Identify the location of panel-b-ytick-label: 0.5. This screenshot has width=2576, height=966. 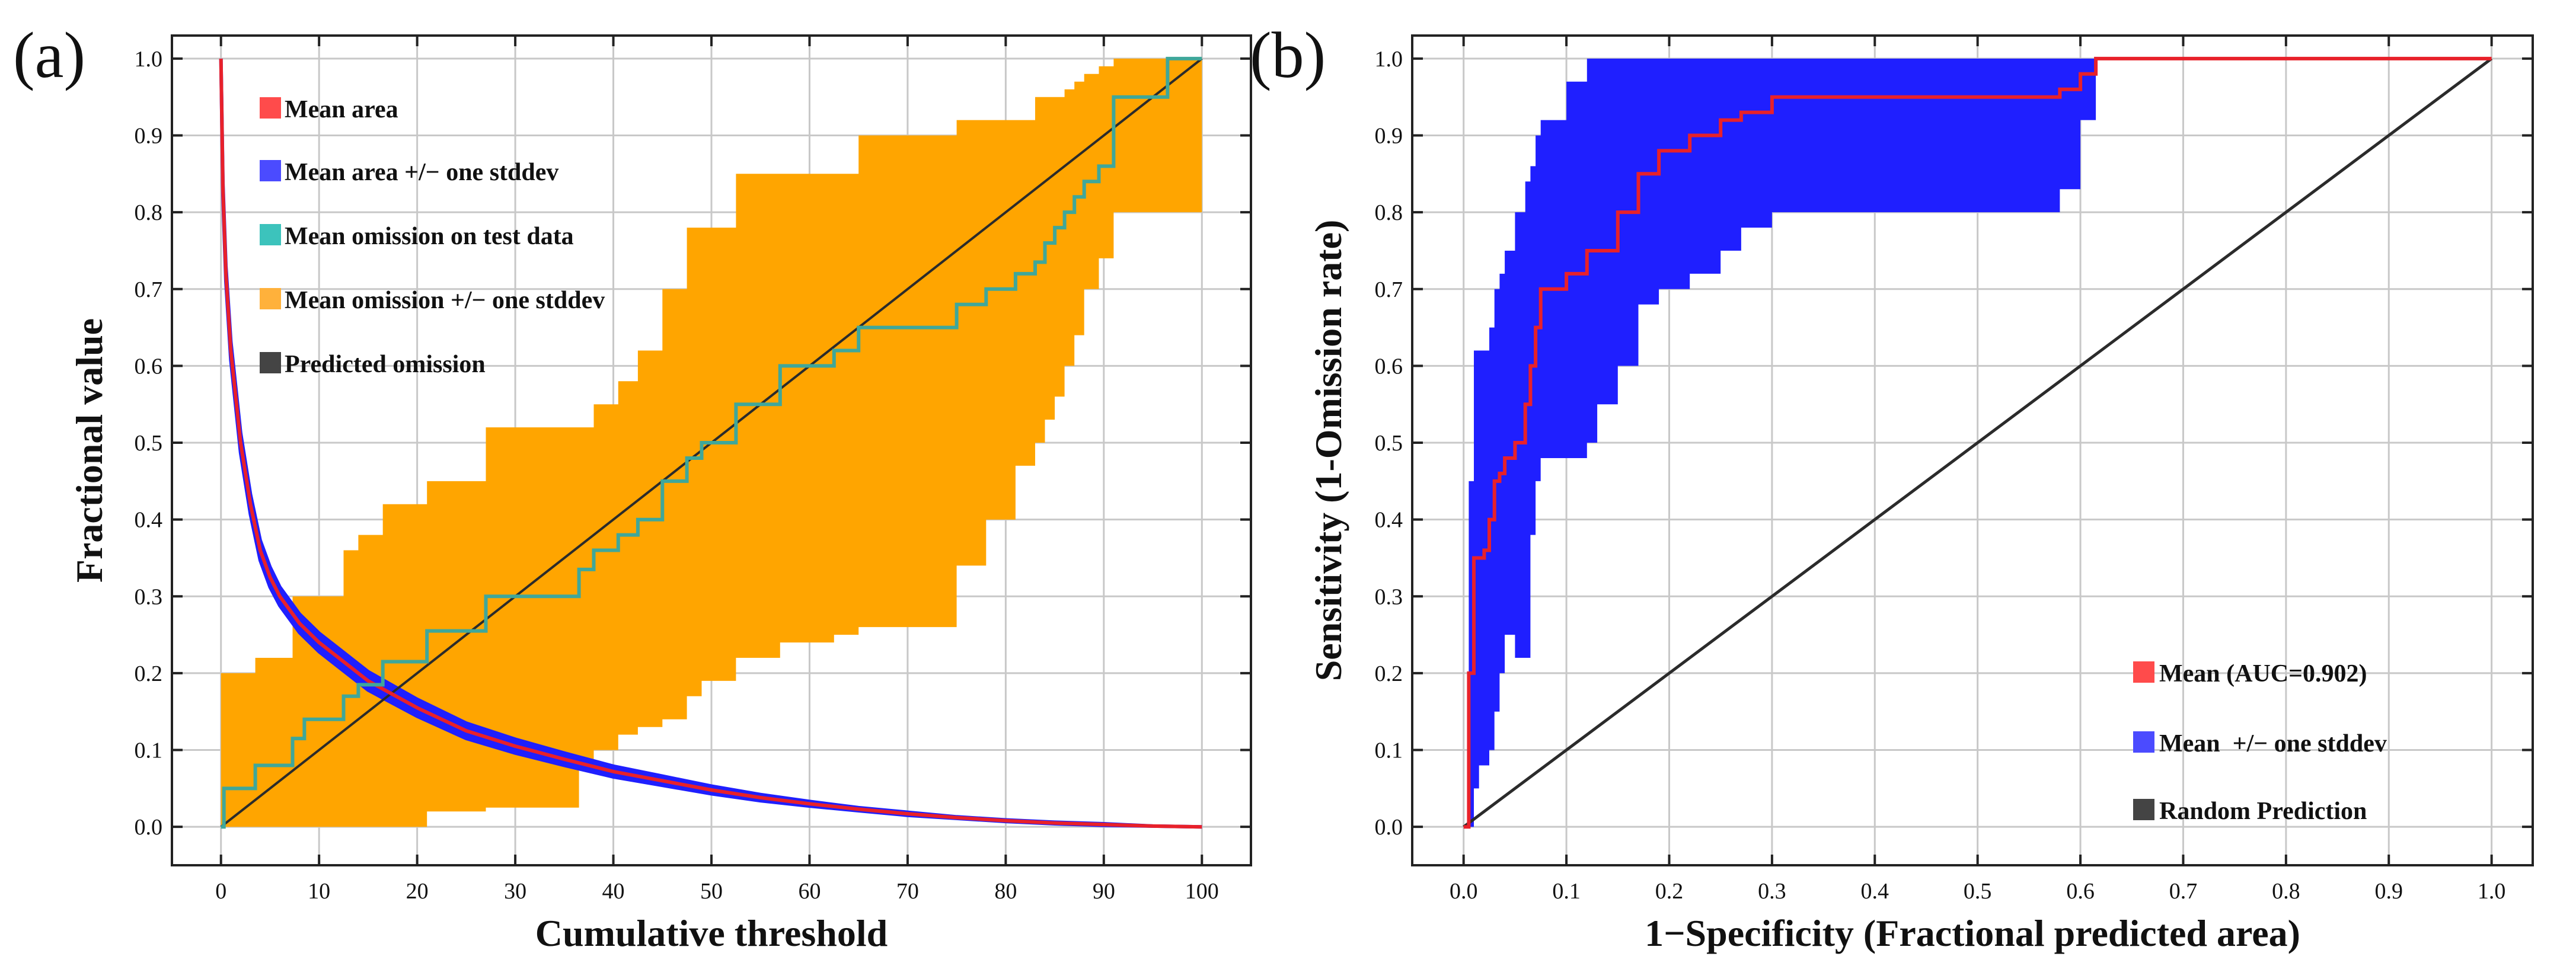
(1389, 444).